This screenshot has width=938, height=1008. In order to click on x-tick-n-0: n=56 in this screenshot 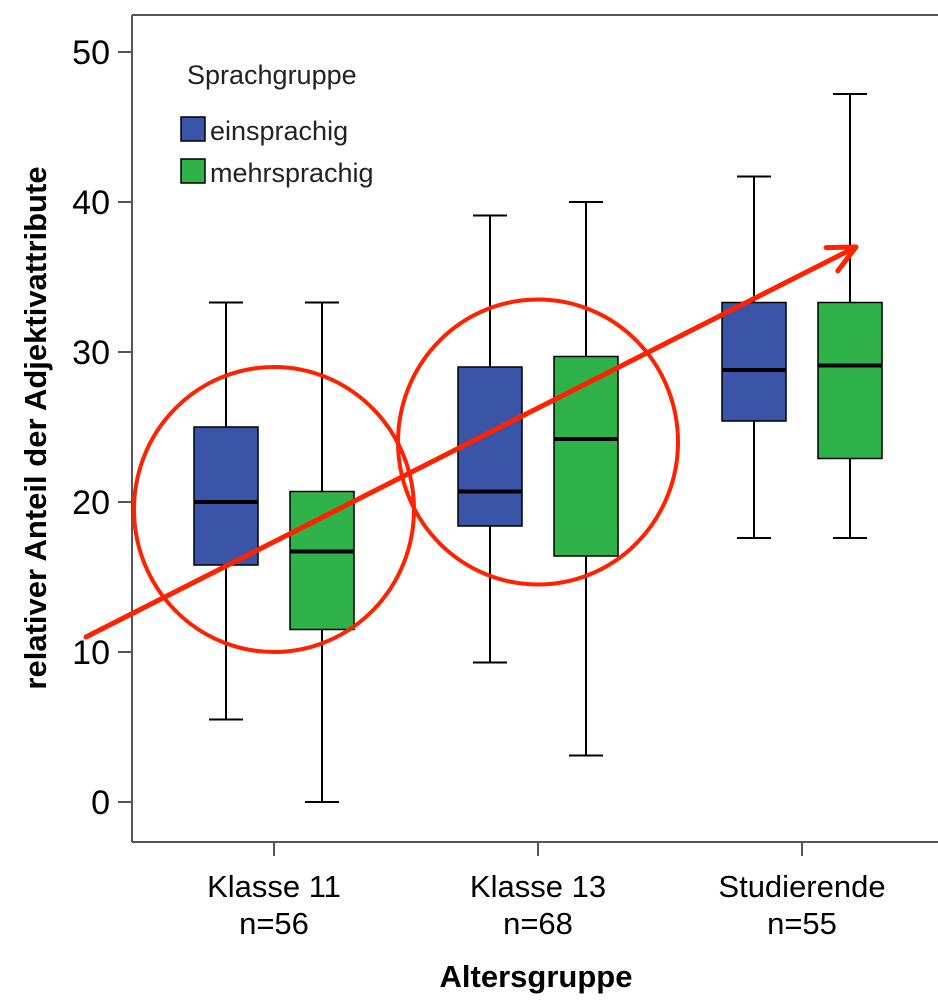, I will do `click(274, 923)`.